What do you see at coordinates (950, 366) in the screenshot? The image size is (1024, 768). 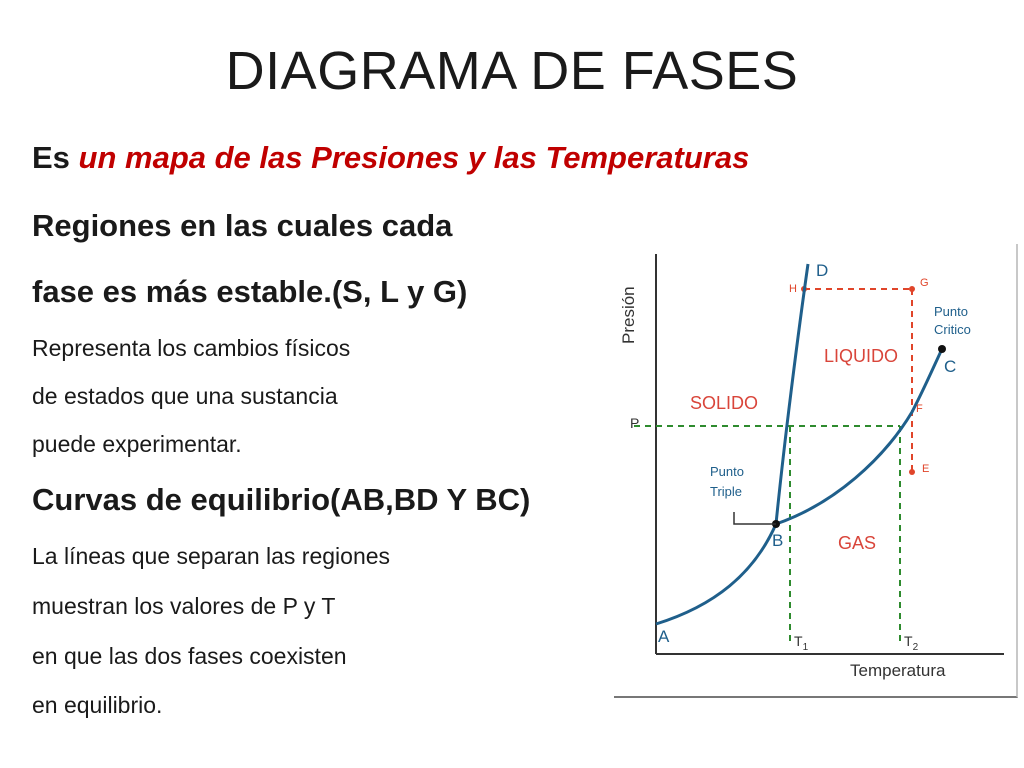 I see `point-c-label: C` at bounding box center [950, 366].